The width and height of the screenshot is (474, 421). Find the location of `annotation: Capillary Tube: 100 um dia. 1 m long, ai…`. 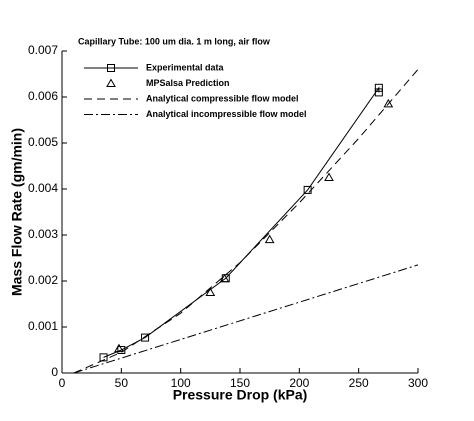

annotation: Capillary Tube: 100 um dia. 1 m long, ai… is located at coordinates (174, 41).